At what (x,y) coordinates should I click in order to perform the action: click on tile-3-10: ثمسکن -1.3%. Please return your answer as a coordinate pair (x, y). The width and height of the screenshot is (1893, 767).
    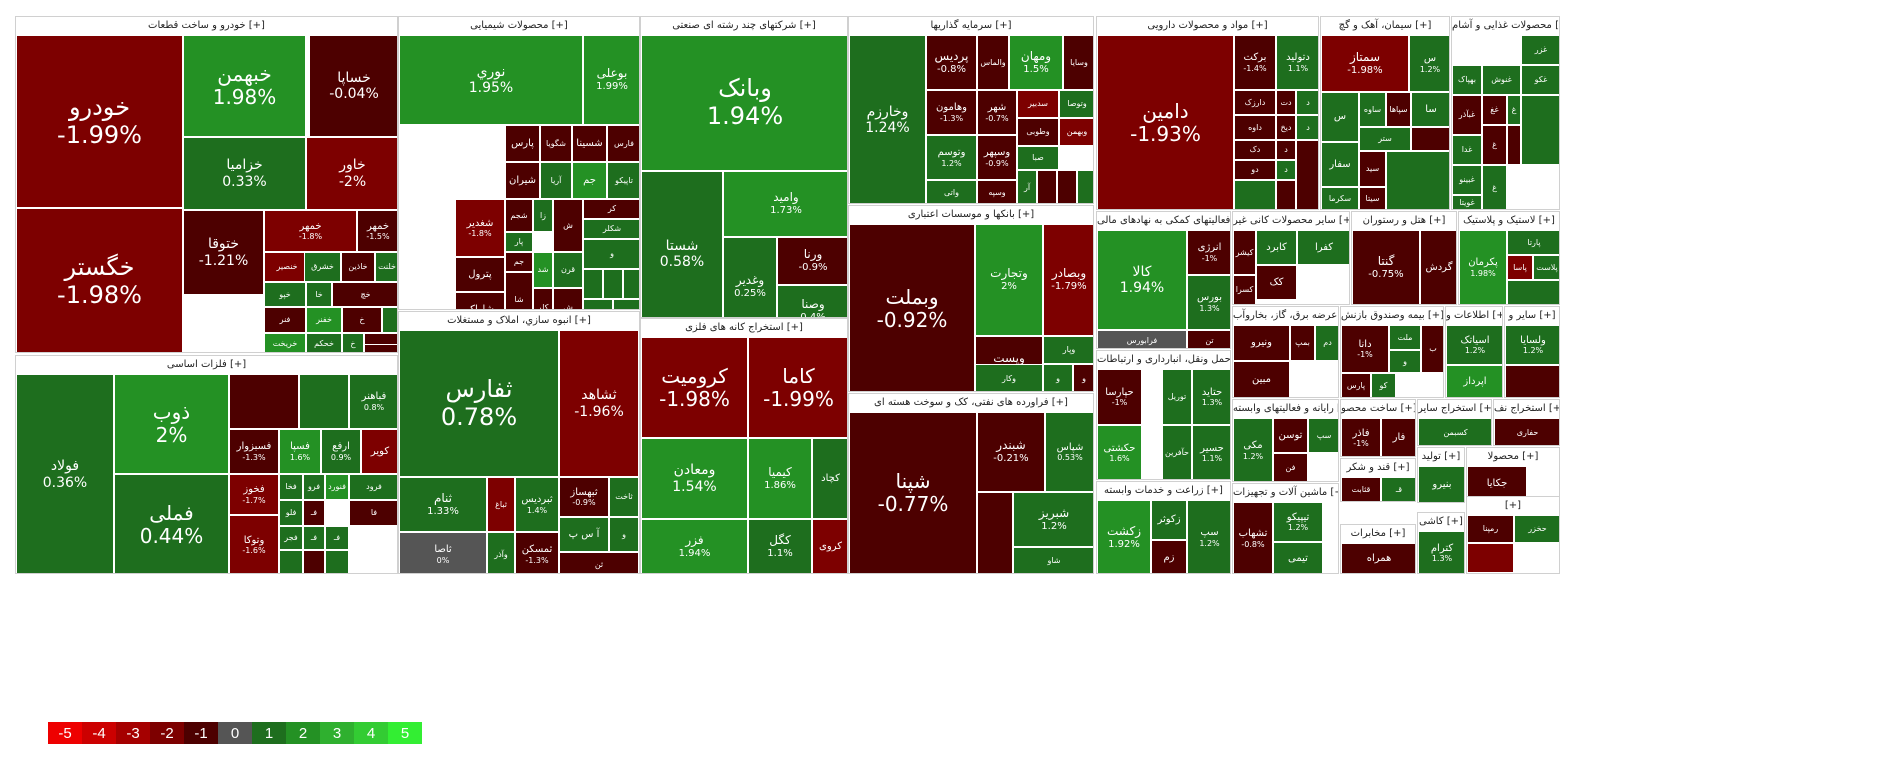
    Looking at the image, I should click on (537, 552).